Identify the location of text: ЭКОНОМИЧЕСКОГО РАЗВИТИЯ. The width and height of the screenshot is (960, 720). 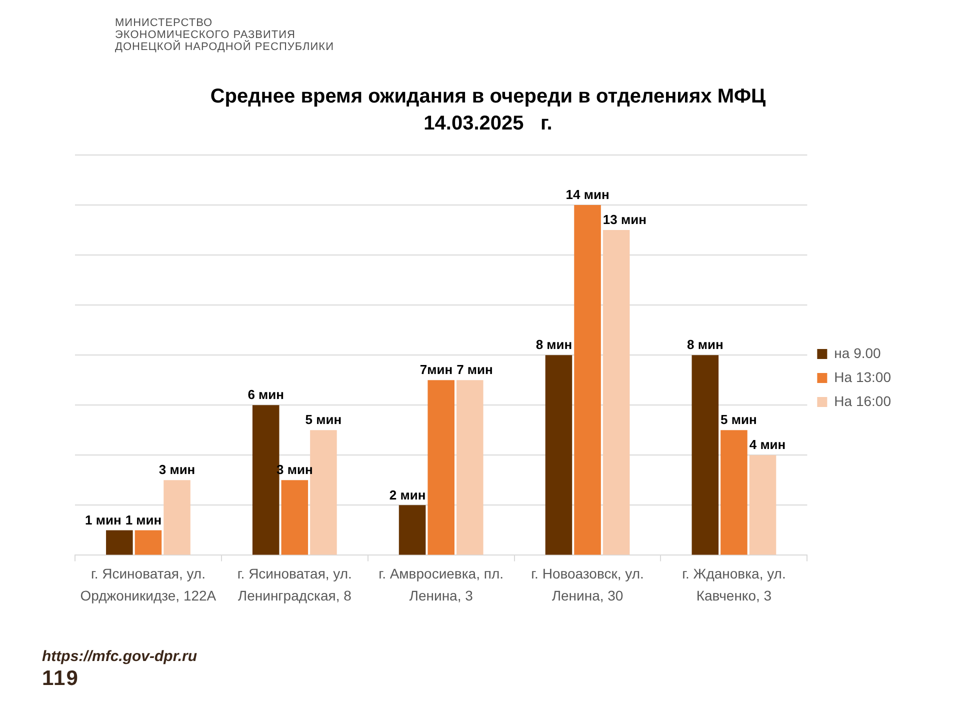
(205, 35).